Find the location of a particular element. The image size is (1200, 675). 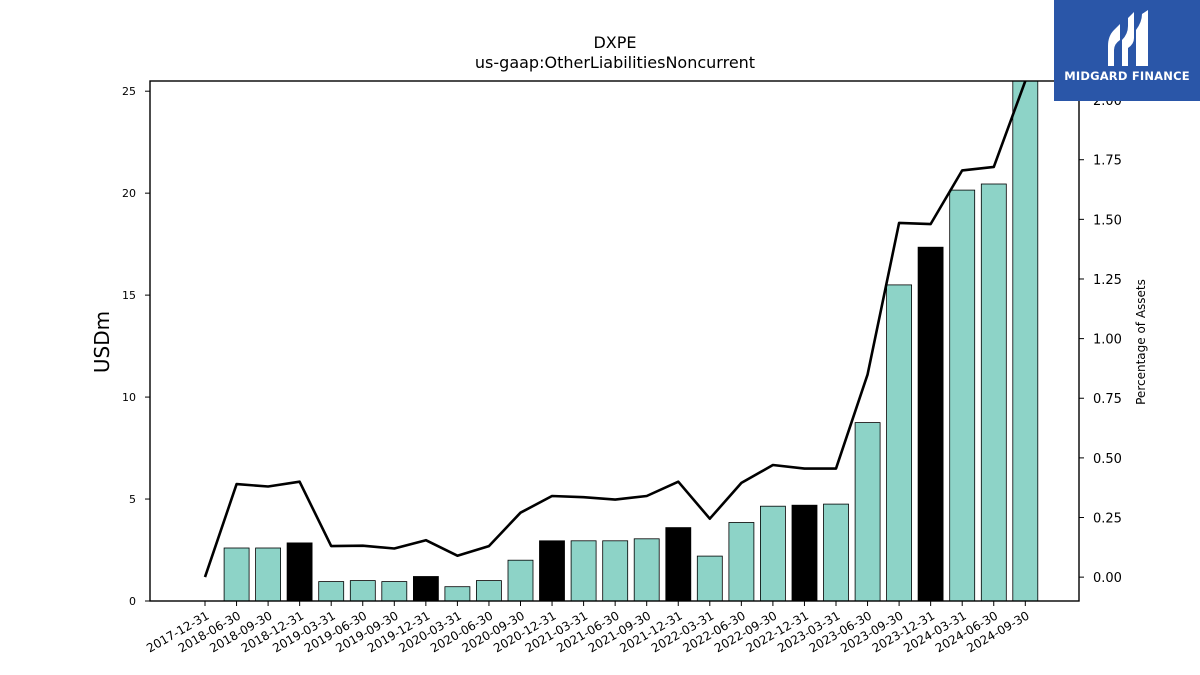

brand-logo: MIDGARD FINANCE is located at coordinates (1127, 50).